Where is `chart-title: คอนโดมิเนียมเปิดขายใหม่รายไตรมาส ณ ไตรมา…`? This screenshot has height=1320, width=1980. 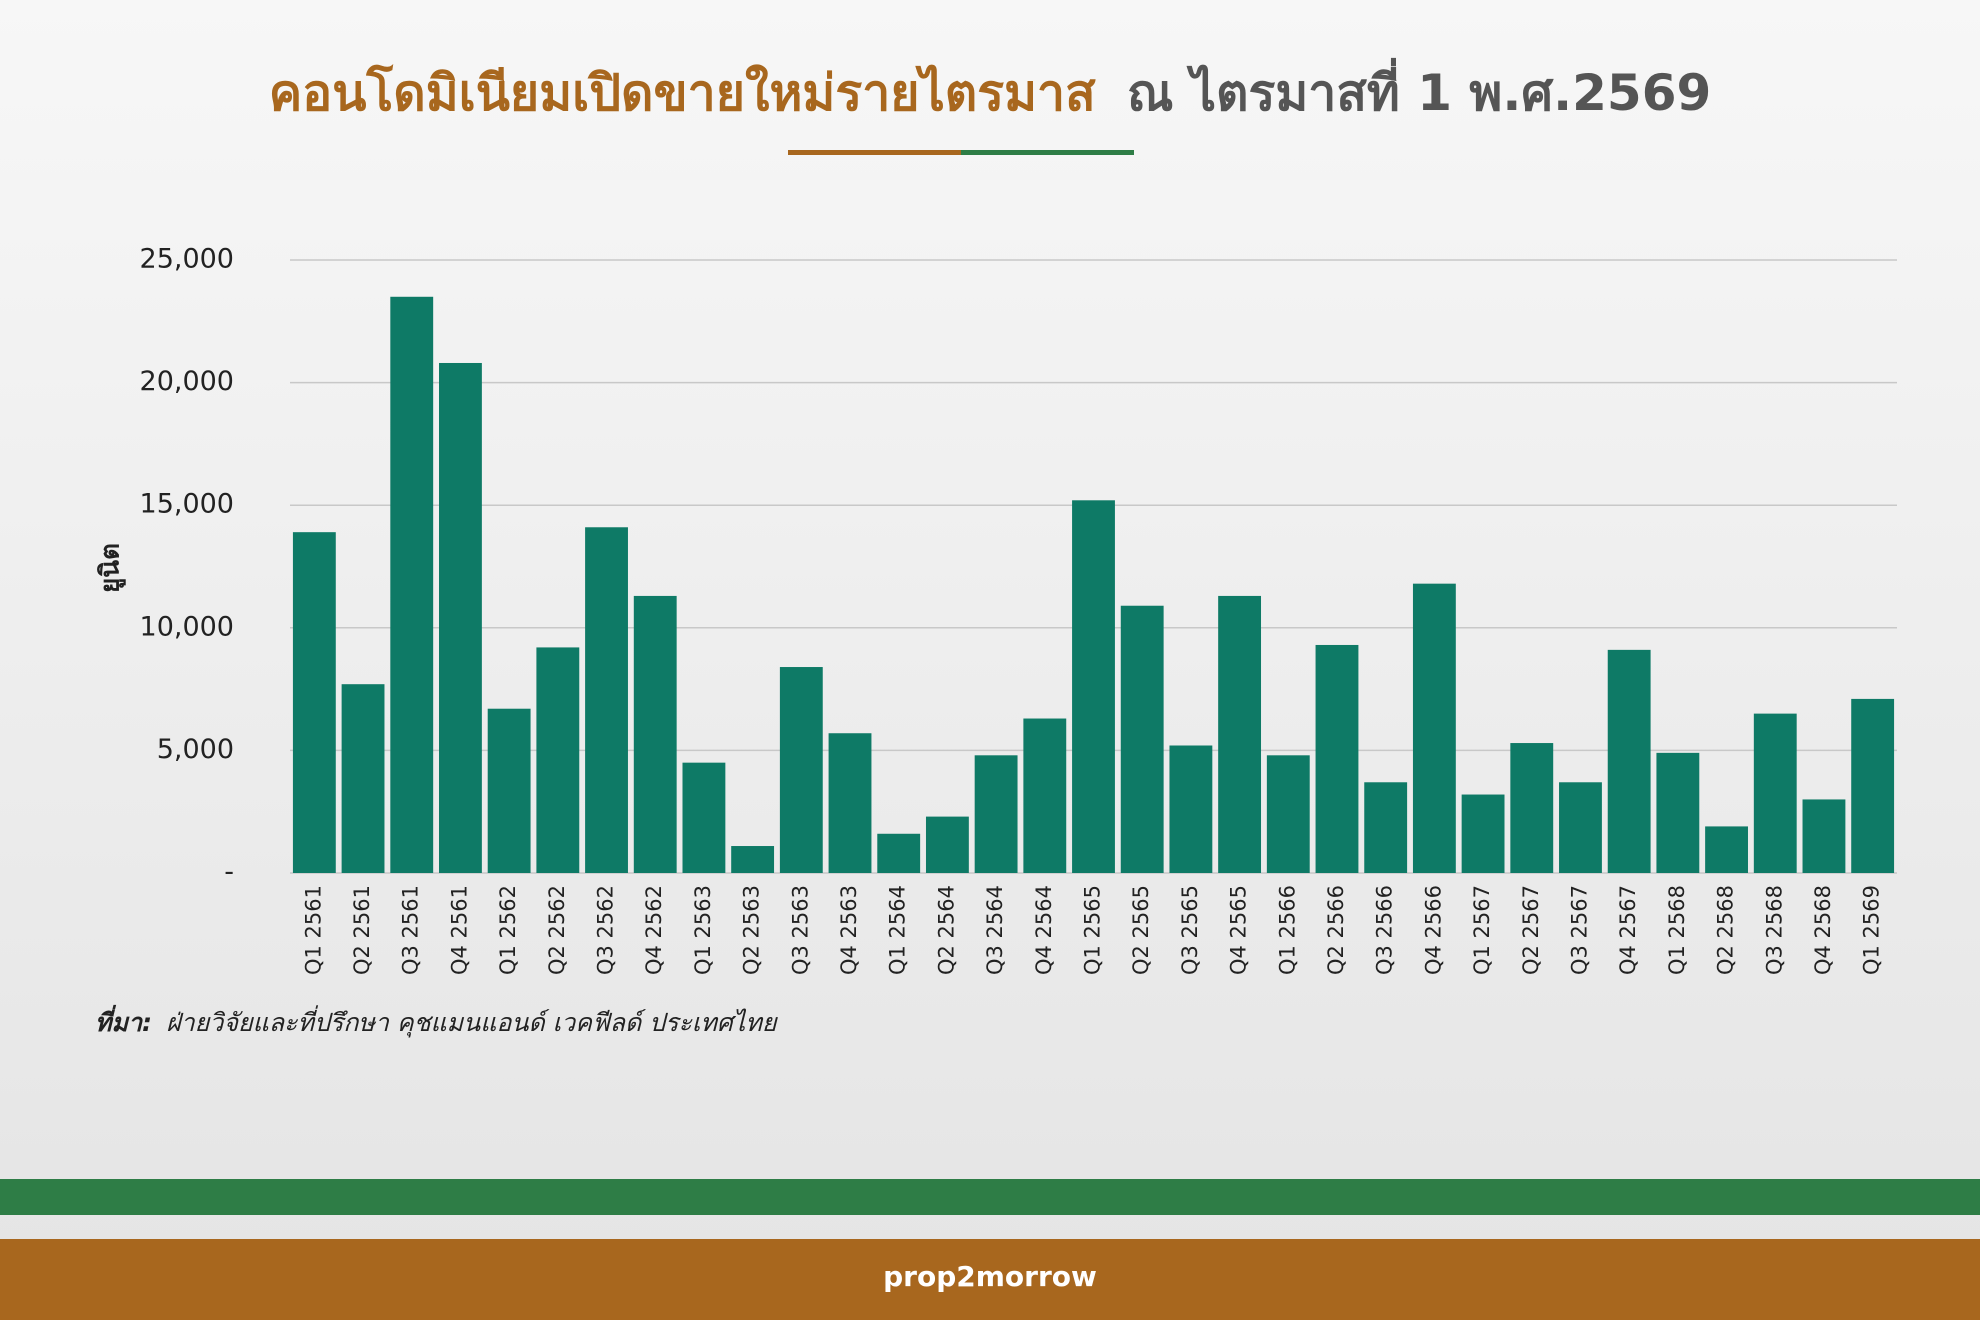
chart-title: คอนโดมิเนียมเปิดขายใหม่รายไตรมาส ณ ไตรมา… is located at coordinates (990, 90).